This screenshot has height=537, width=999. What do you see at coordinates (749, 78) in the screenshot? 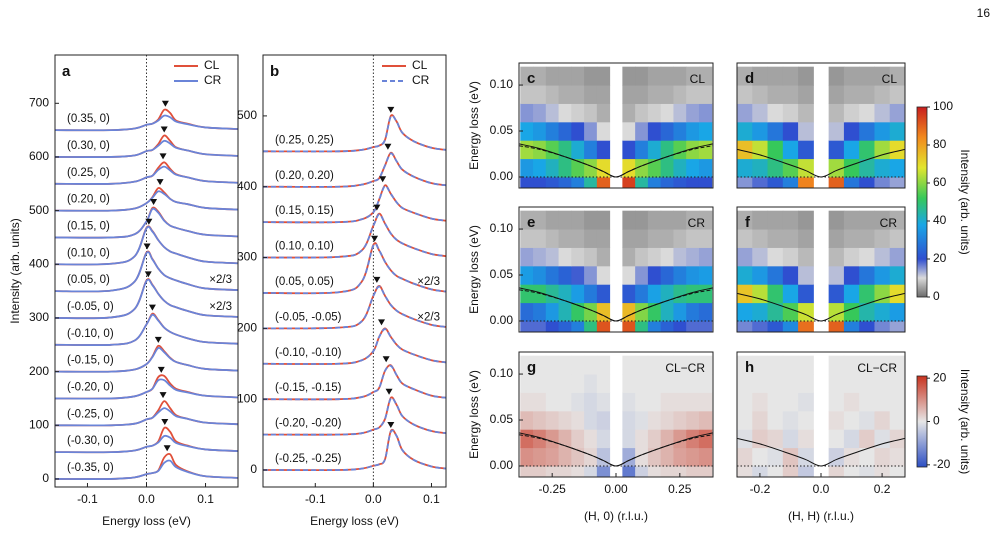
I see `panel-letter: d` at bounding box center [749, 78].